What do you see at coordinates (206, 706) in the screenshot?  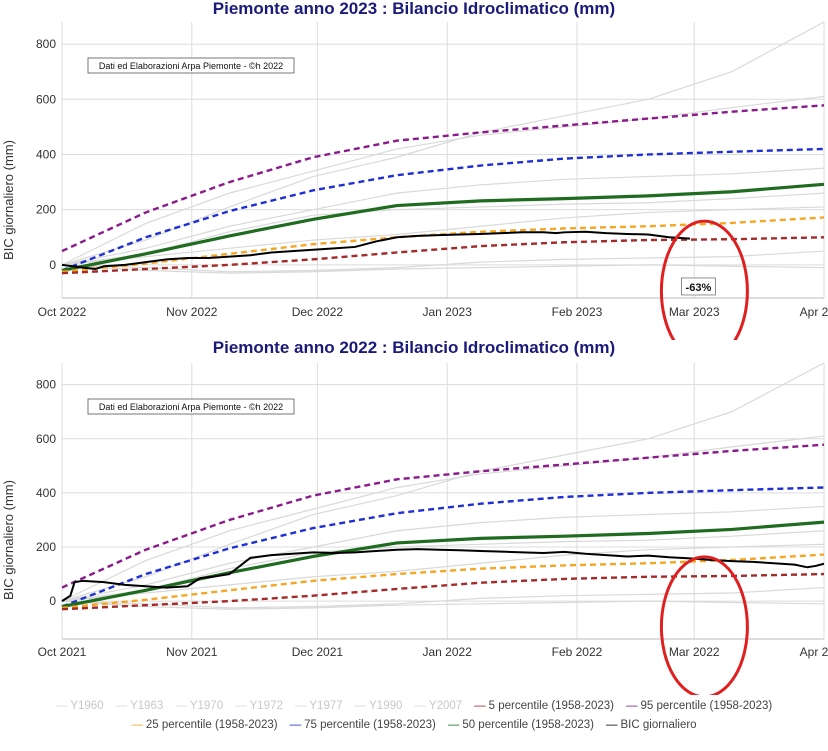 I see `legend-label: Y1970` at bounding box center [206, 706].